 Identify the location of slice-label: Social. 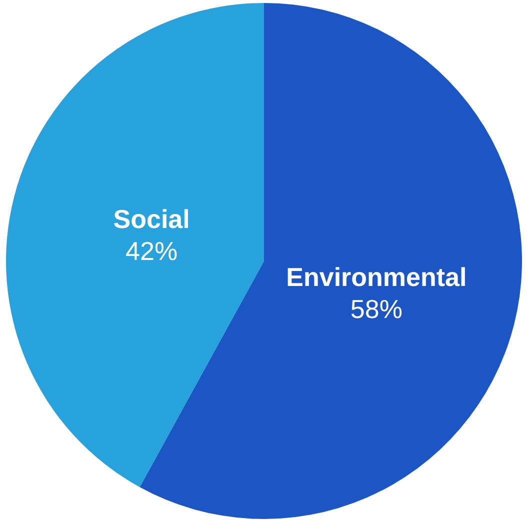
(151, 219).